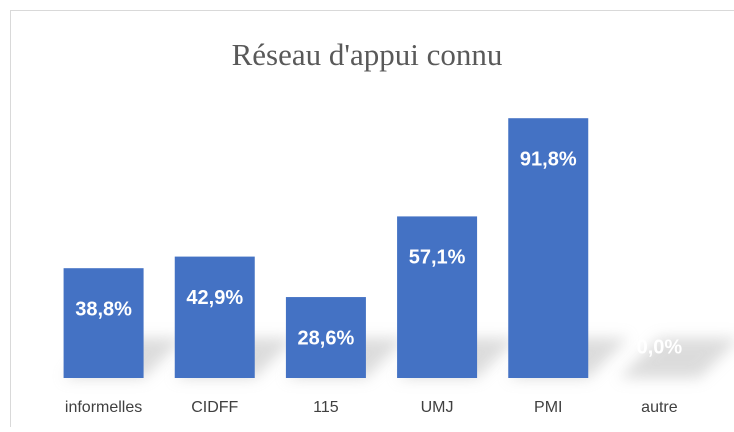  What do you see at coordinates (437, 258) in the screenshot?
I see `data-label: 57,1%` at bounding box center [437, 258].